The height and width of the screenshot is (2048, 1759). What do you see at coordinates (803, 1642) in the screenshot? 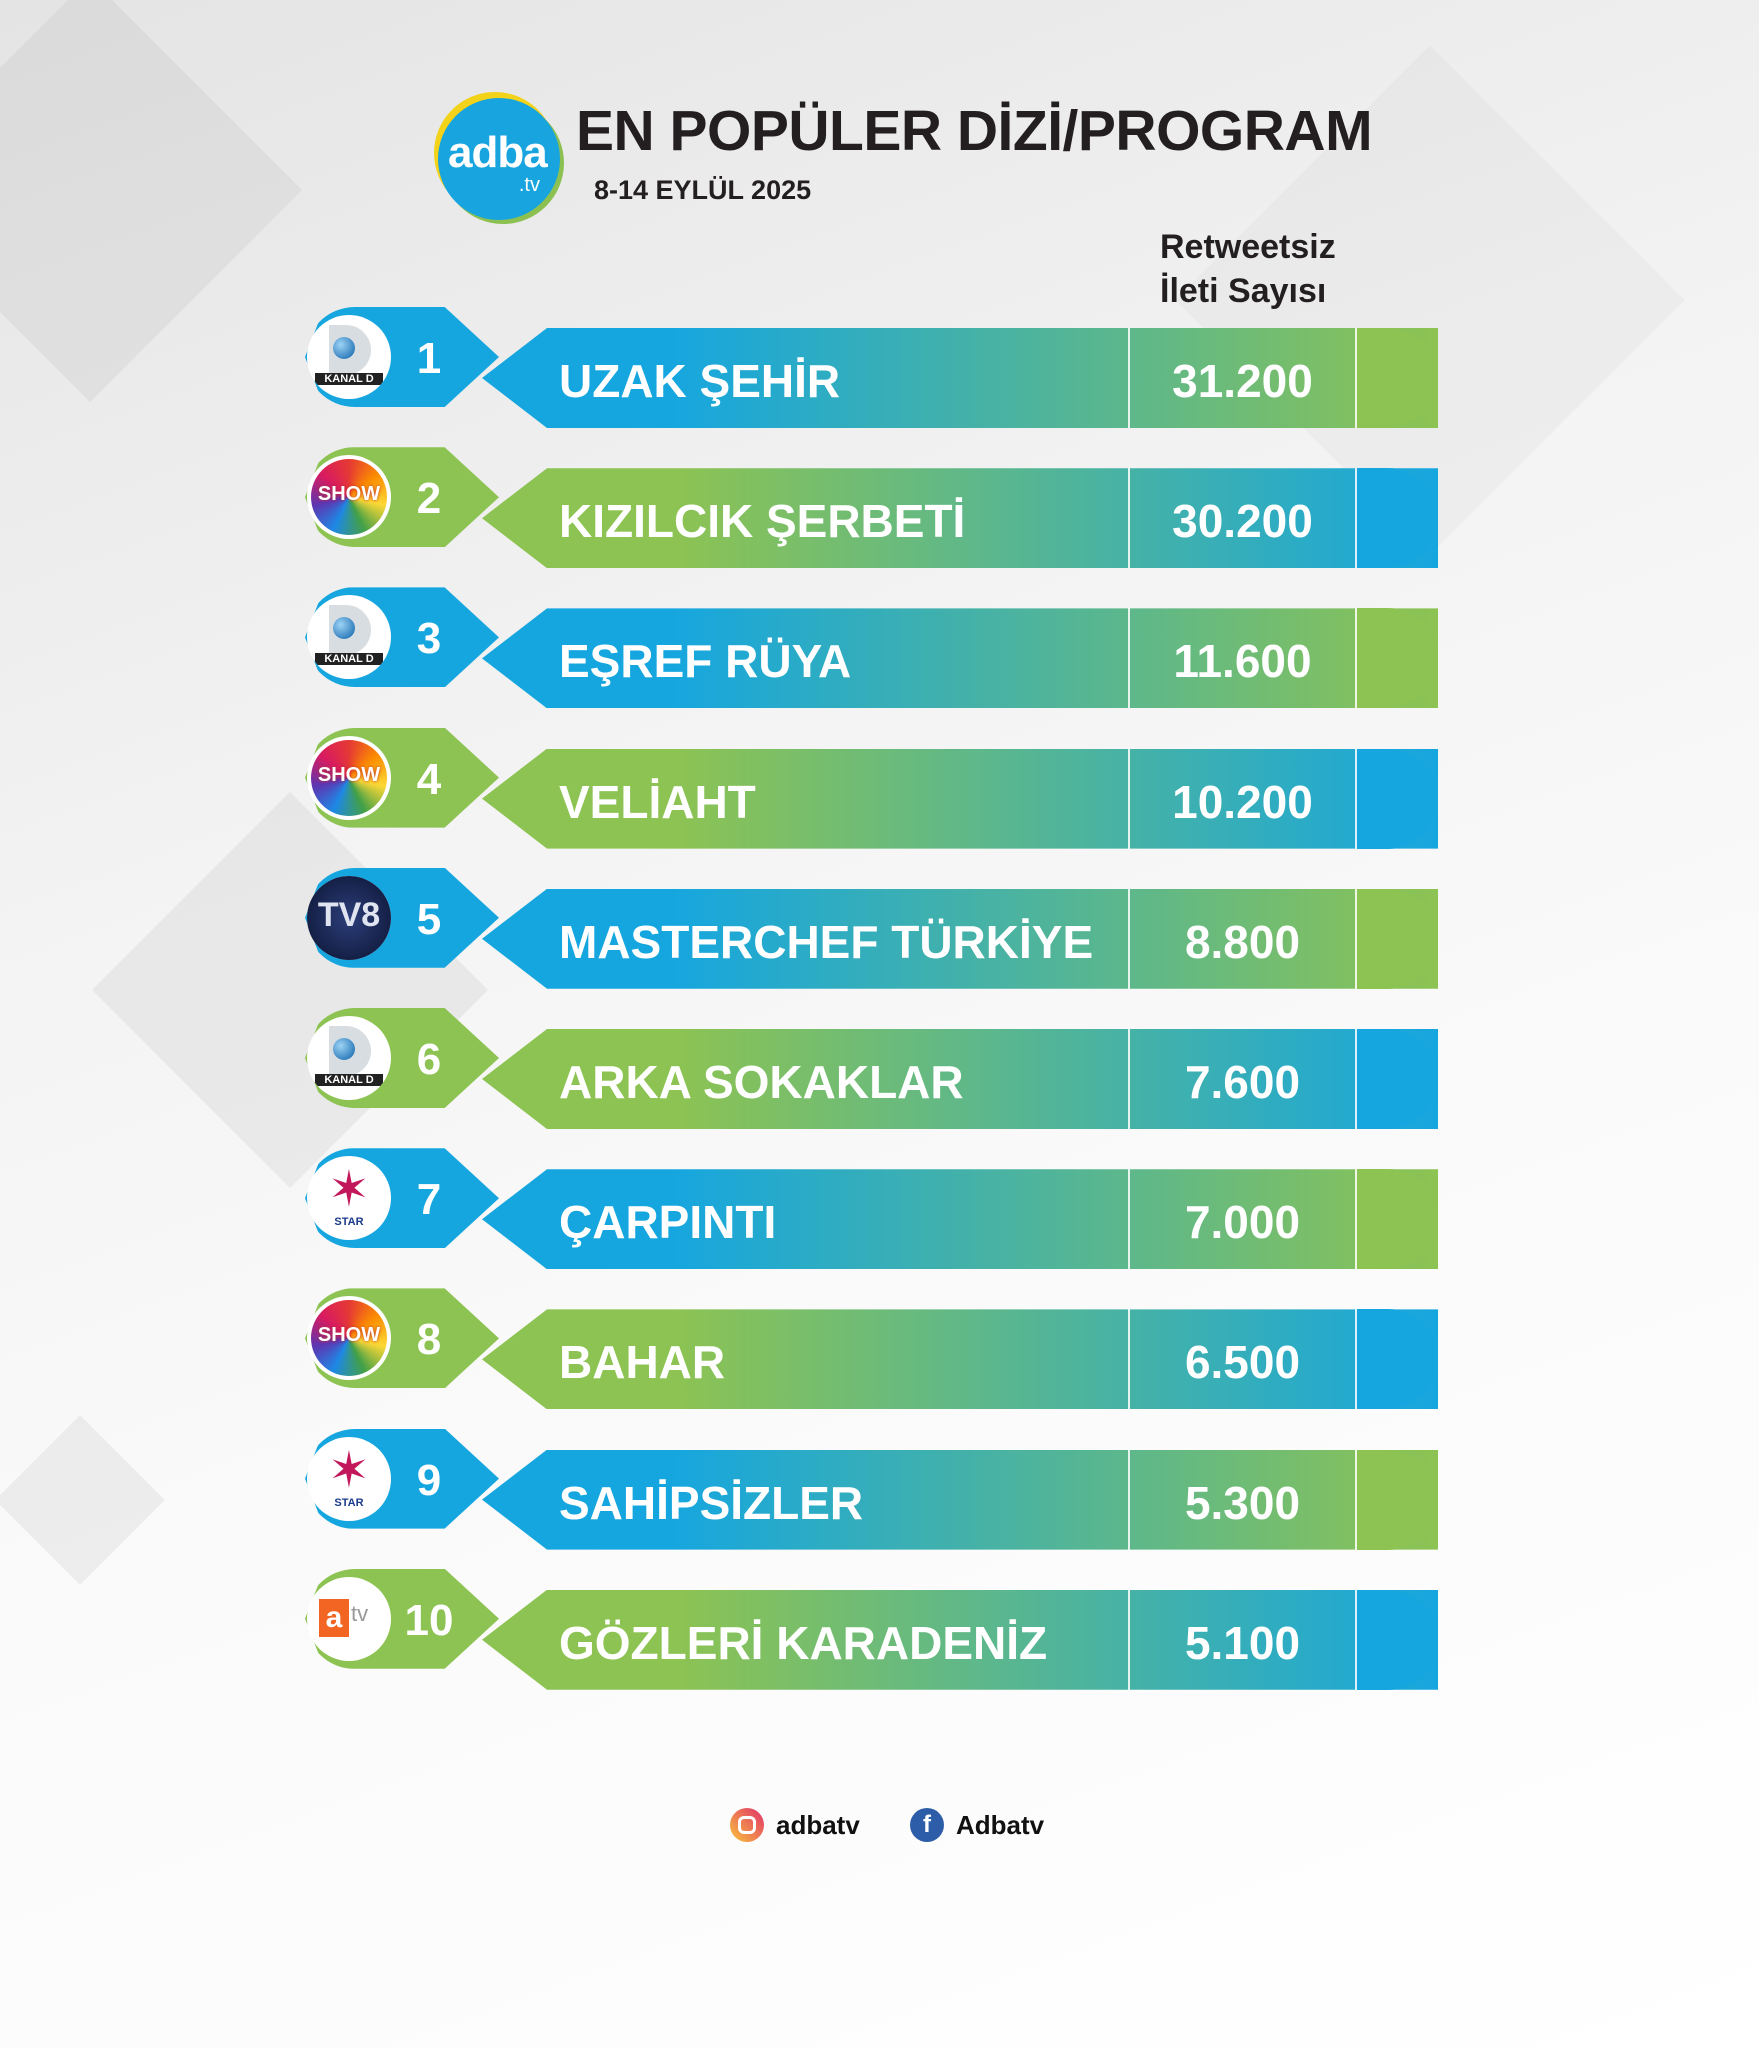
I see `program-title: GÖZLERİ KARADENİZ` at bounding box center [803, 1642].